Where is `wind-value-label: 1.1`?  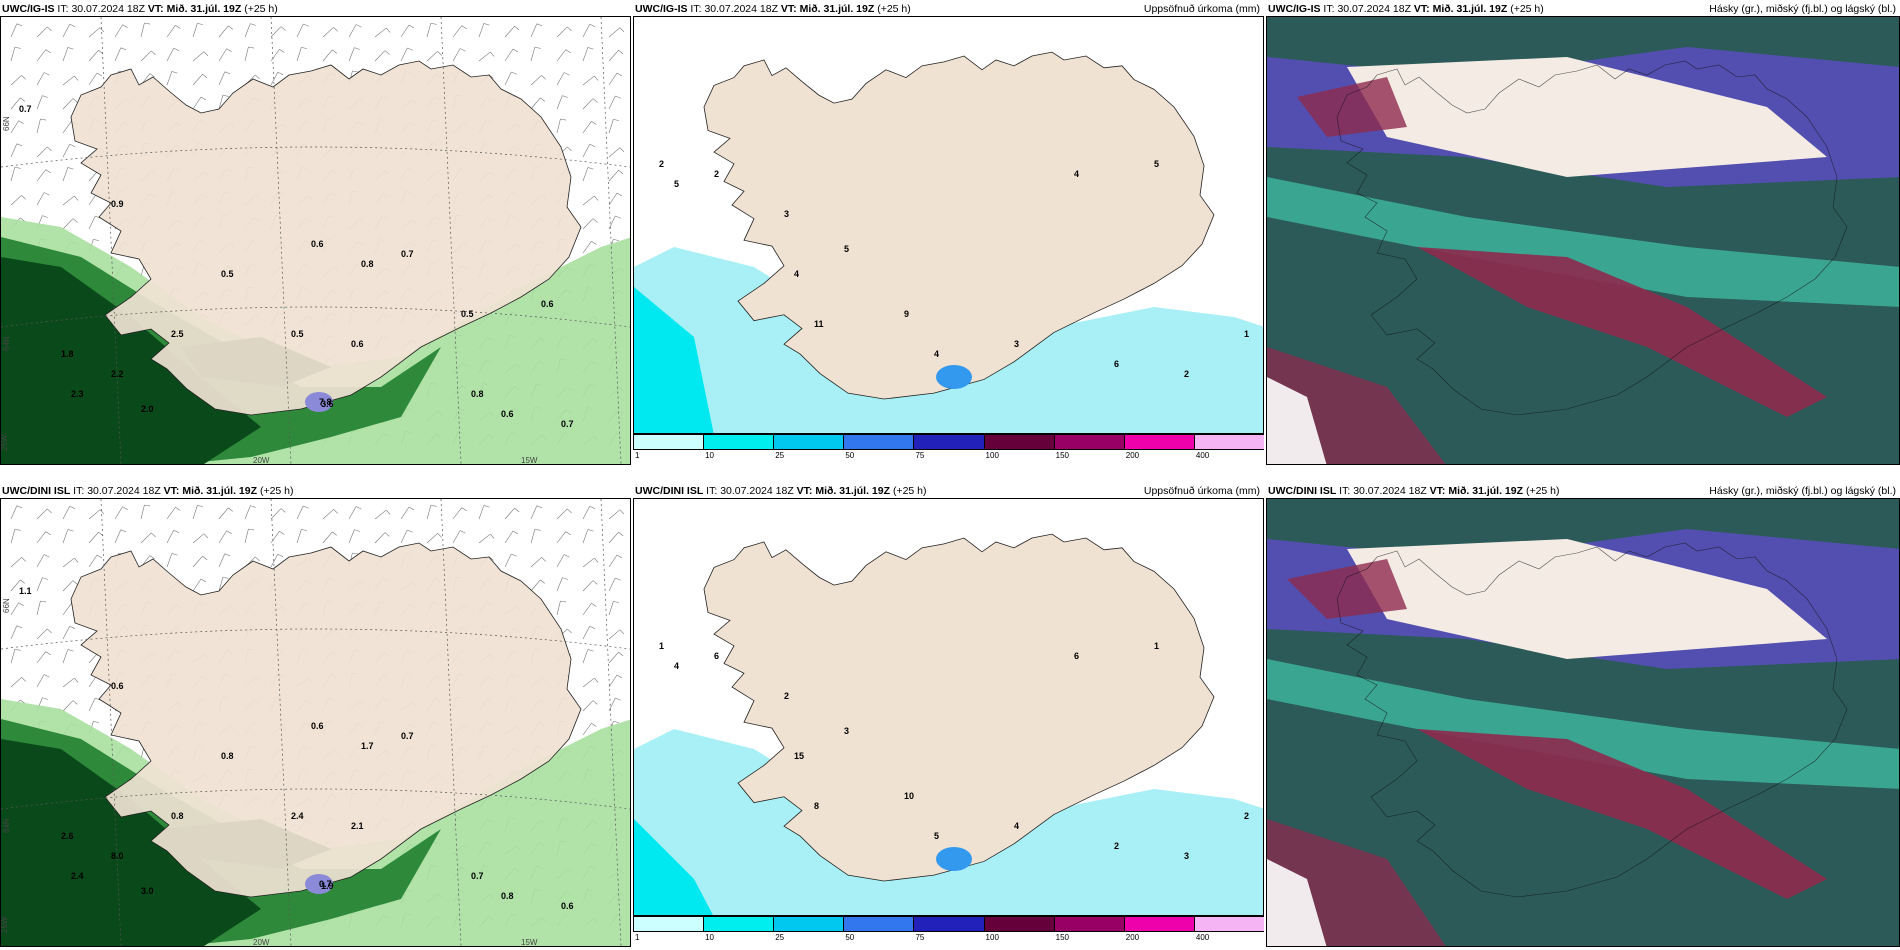
wind-value-label: 1.1 is located at coordinates (25, 591).